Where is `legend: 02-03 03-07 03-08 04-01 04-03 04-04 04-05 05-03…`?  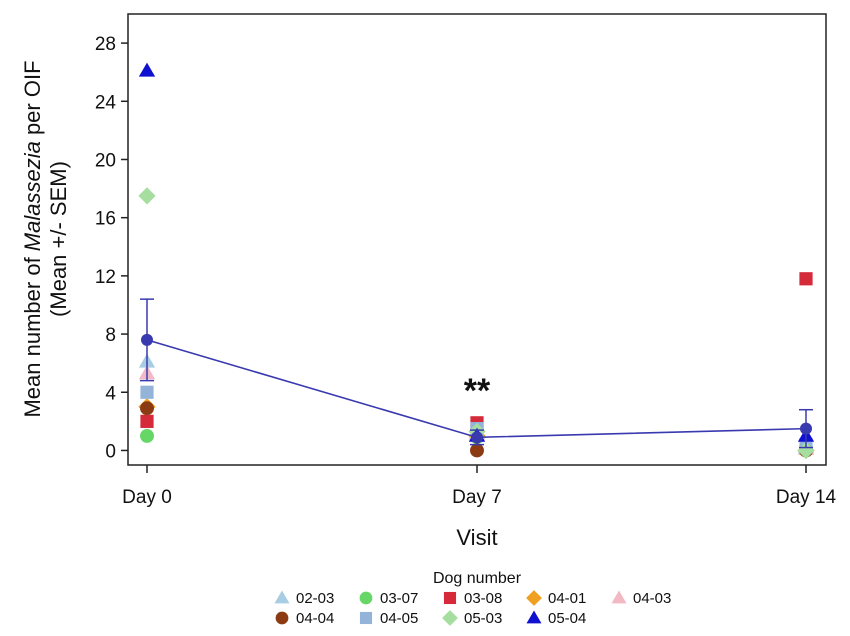
legend: 02-03 03-07 03-08 04-01 04-03 04-04 04-05 05-03… is located at coordinates (472, 608).